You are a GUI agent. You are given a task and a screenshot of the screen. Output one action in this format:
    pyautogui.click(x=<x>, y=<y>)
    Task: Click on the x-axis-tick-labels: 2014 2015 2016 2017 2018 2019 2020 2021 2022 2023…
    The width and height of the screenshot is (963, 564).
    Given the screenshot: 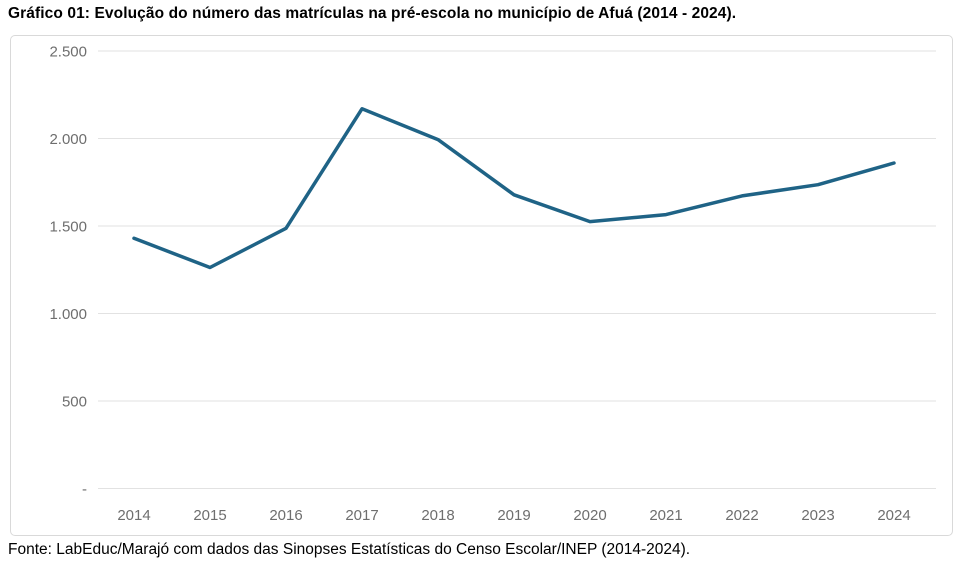 What is the action you would take?
    pyautogui.click(x=513, y=515)
    